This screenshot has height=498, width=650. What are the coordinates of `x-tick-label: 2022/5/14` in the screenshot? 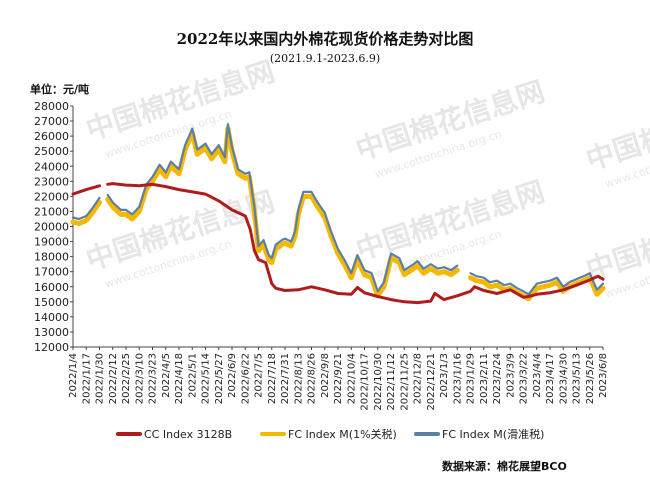 It's located at (206, 378).